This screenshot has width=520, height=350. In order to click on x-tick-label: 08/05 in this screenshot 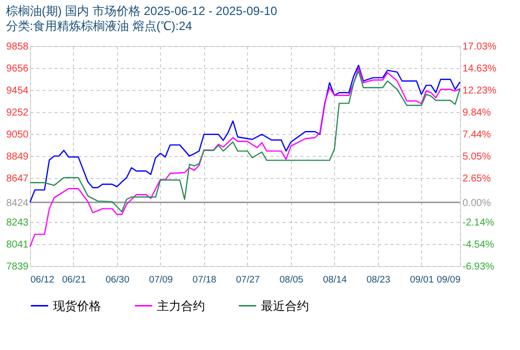, I will do `click(292, 280)`.